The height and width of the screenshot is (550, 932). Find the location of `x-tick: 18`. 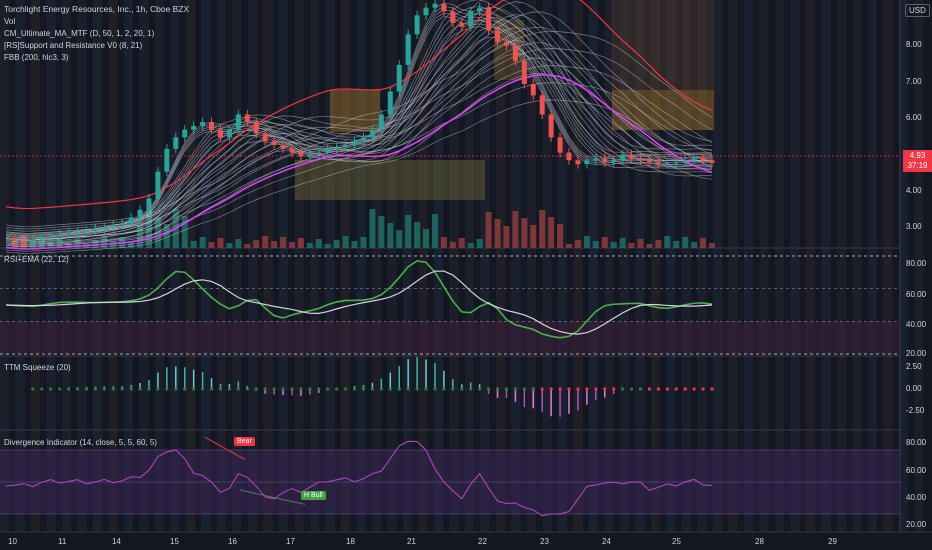

x-tick: 18 is located at coordinates (350, 541).